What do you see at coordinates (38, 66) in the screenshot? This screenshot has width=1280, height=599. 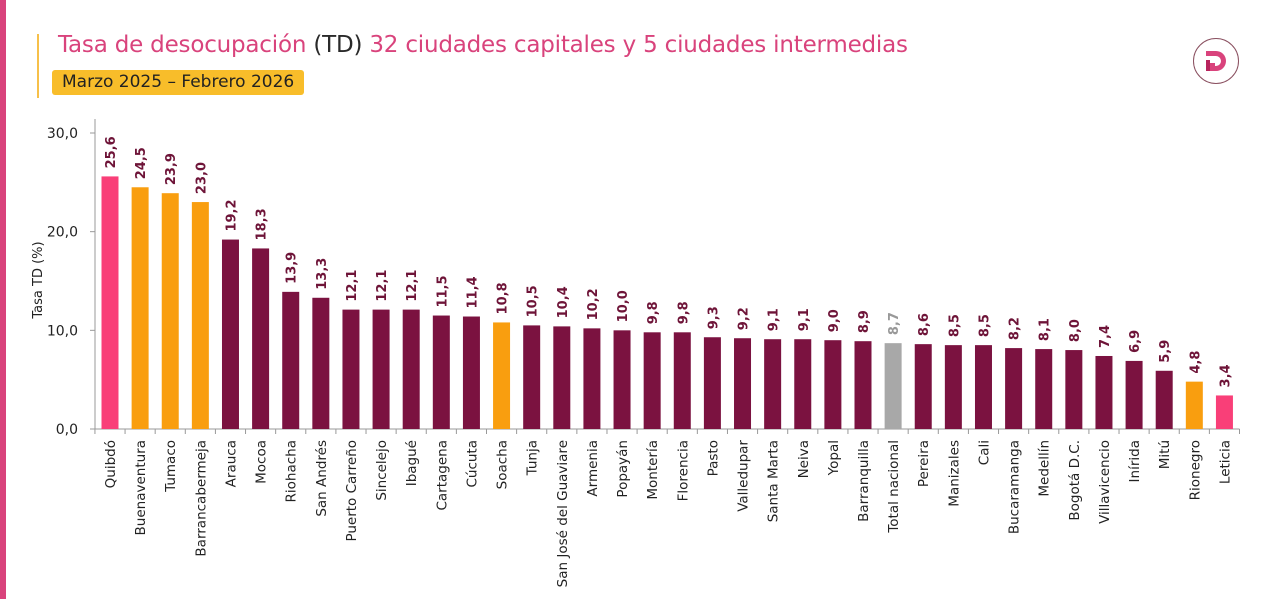 I see `title-accent-bar` at bounding box center [38, 66].